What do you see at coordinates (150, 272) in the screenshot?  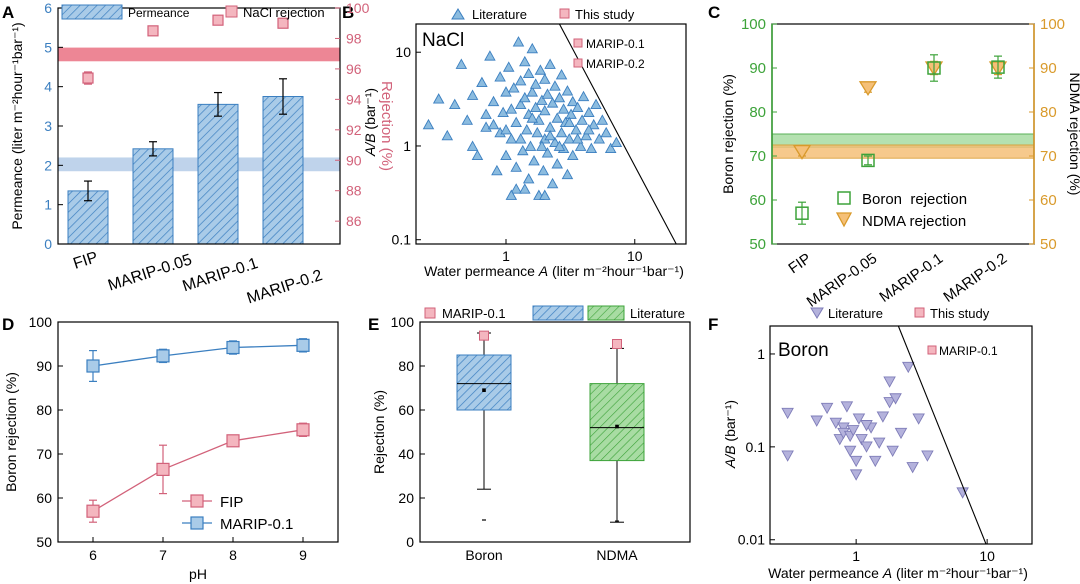 I see `panel-a-category-1: MARIP-0.05` at bounding box center [150, 272].